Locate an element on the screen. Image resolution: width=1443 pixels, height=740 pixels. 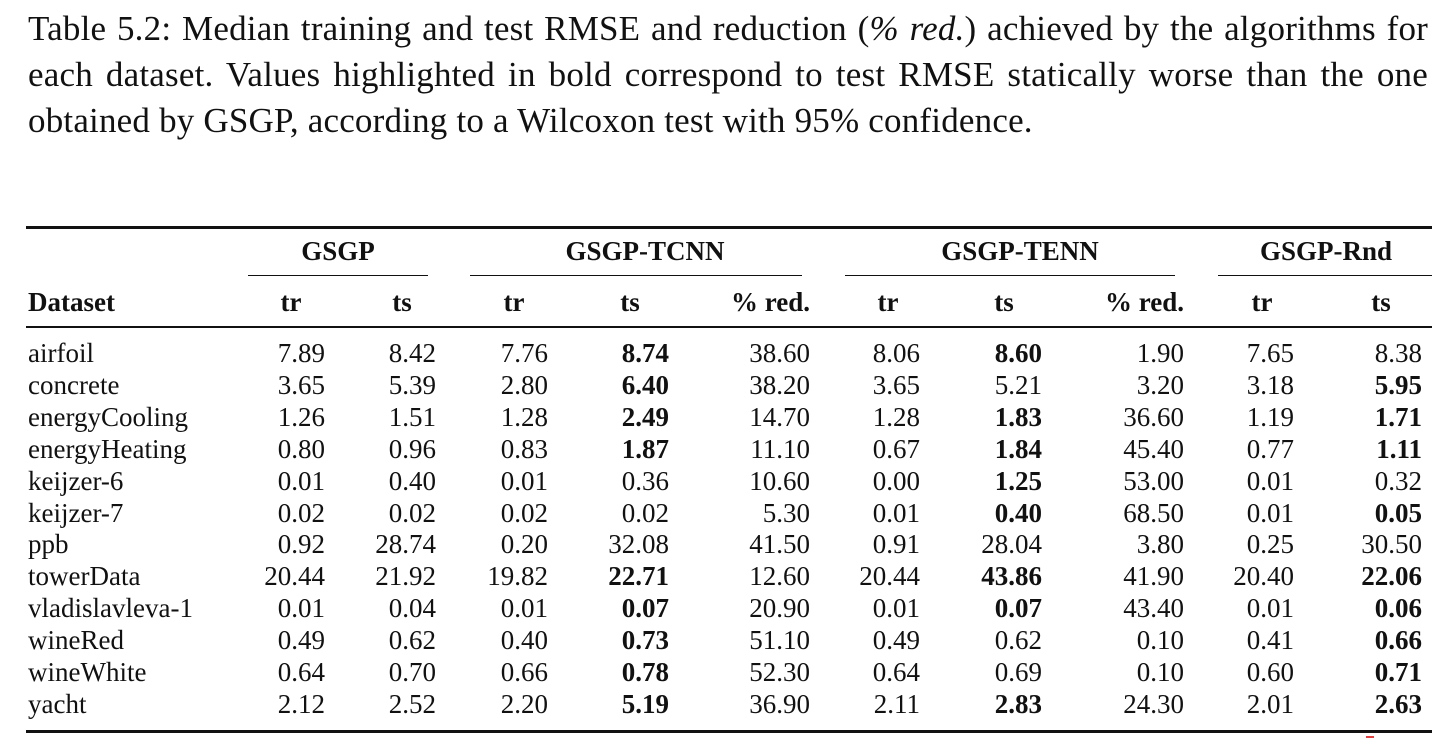
dataset-column-header: Dataset is located at coordinates (71, 302).